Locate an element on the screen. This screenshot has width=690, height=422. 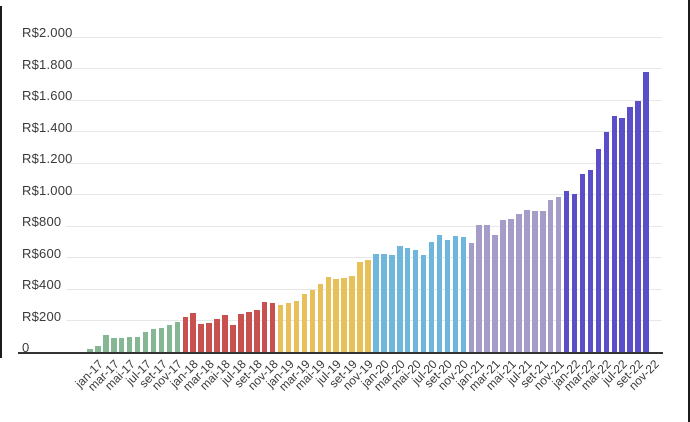
y-axis-label: R$1.600 is located at coordinates (47, 95).